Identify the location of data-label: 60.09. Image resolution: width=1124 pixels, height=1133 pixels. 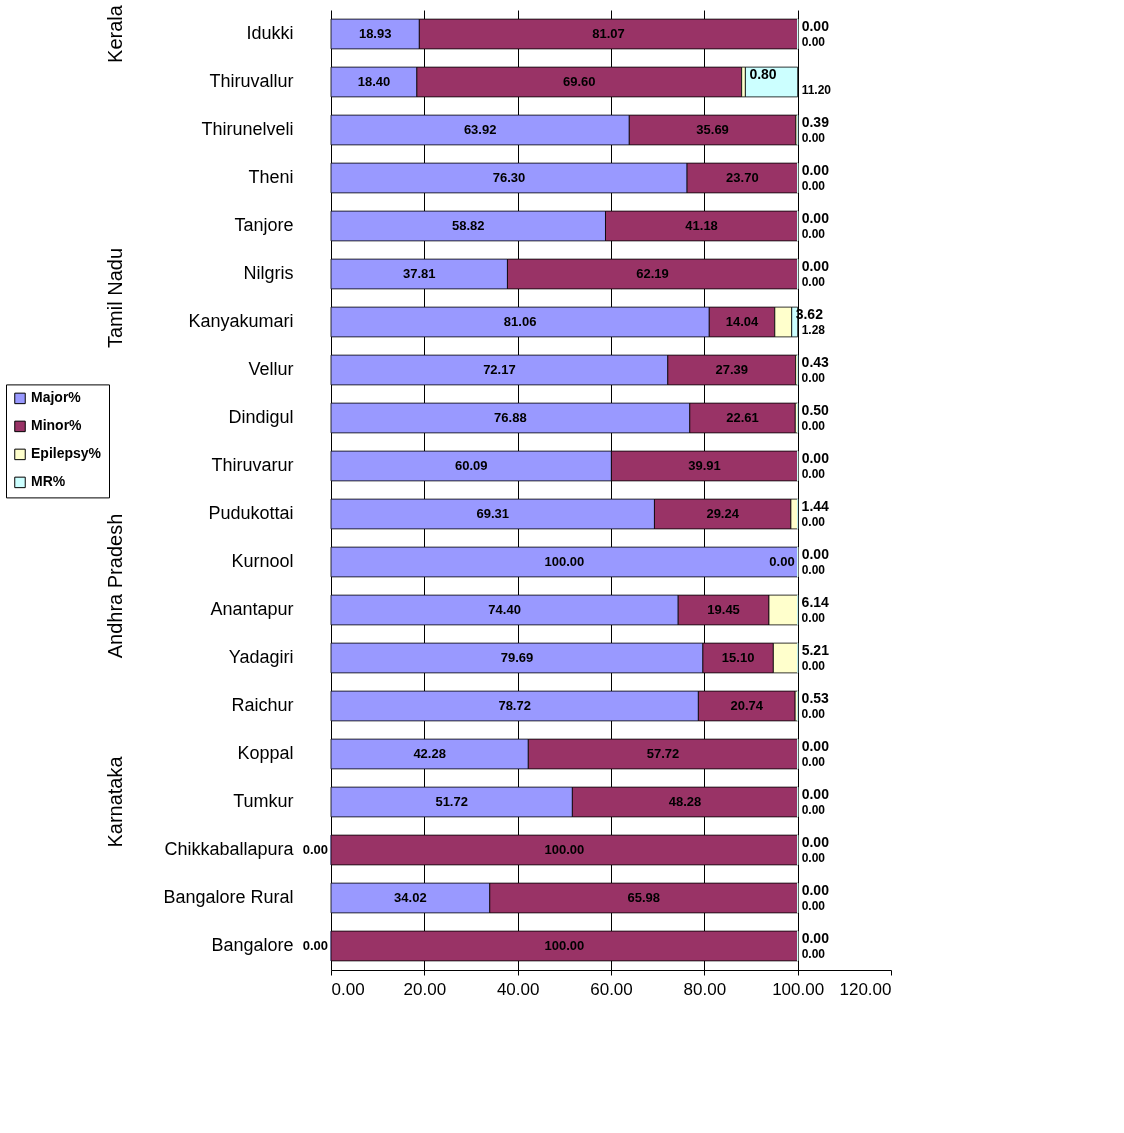
(471, 465).